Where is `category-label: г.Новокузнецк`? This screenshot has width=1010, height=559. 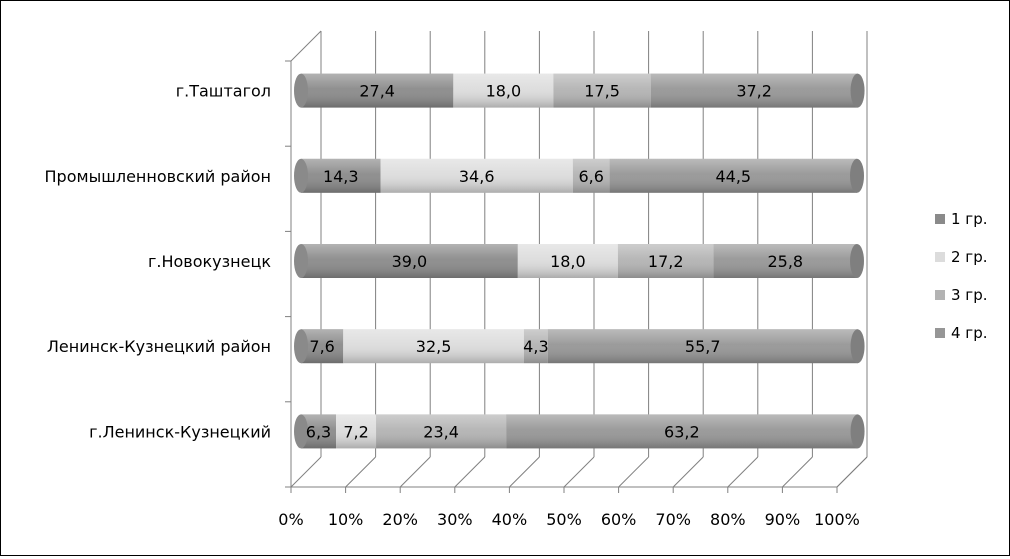 category-label: г.Новокузнецк is located at coordinates (209, 261).